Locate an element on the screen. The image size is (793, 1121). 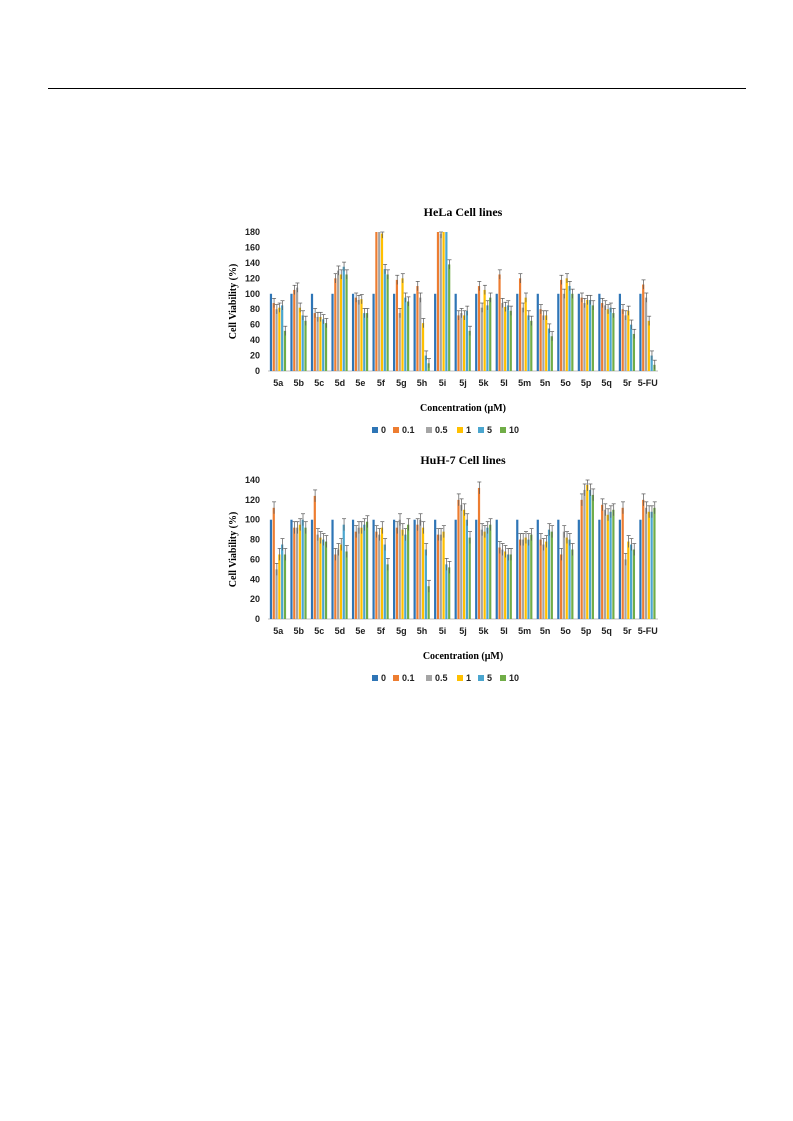
bar-5-FU-0.5 is located at coordinates (646, 563).